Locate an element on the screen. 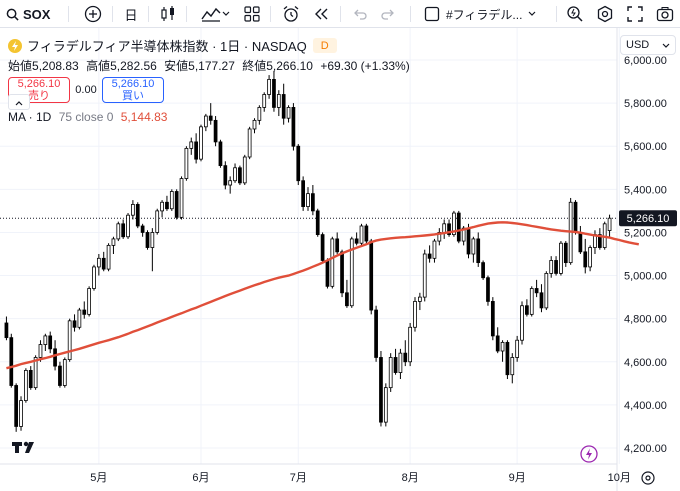 The height and width of the screenshot is (491, 680). currency-selector: USD is located at coordinates (648, 45).